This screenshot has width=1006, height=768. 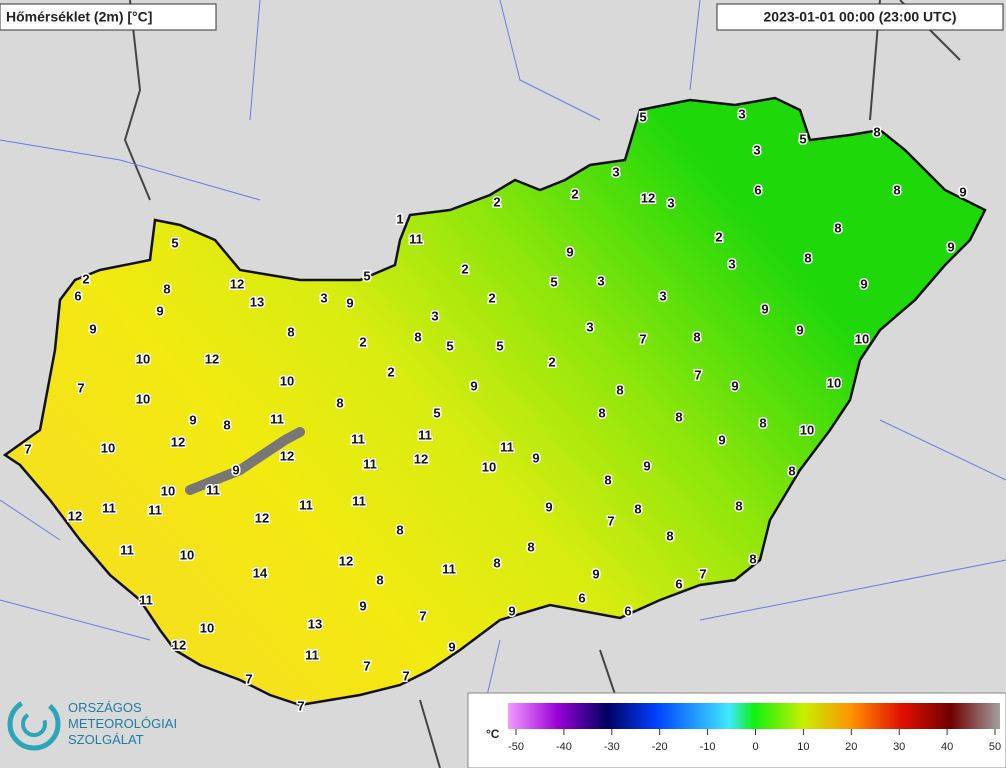 I want to click on title-box, so click(x=108, y=17).